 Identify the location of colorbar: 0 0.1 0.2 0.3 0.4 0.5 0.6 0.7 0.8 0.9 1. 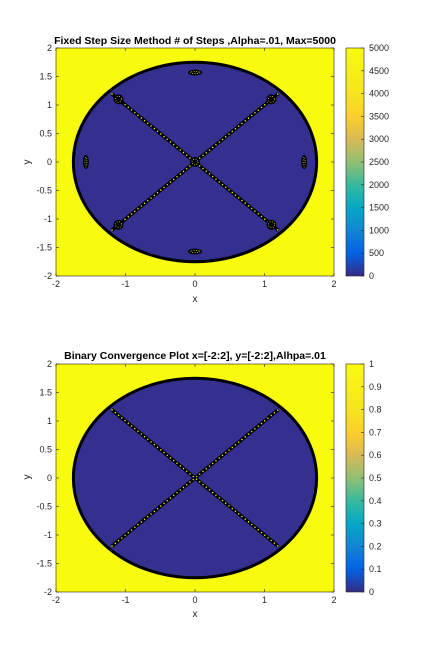
(363, 478).